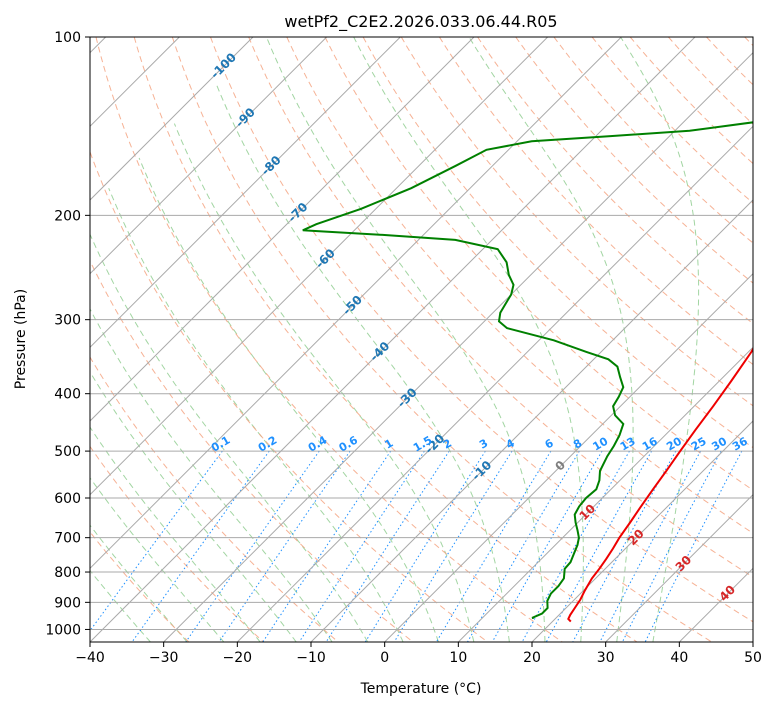  Describe the element at coordinates (21, 339) in the screenshot. I see `y-axis-label: Pressure (hPa)` at that location.